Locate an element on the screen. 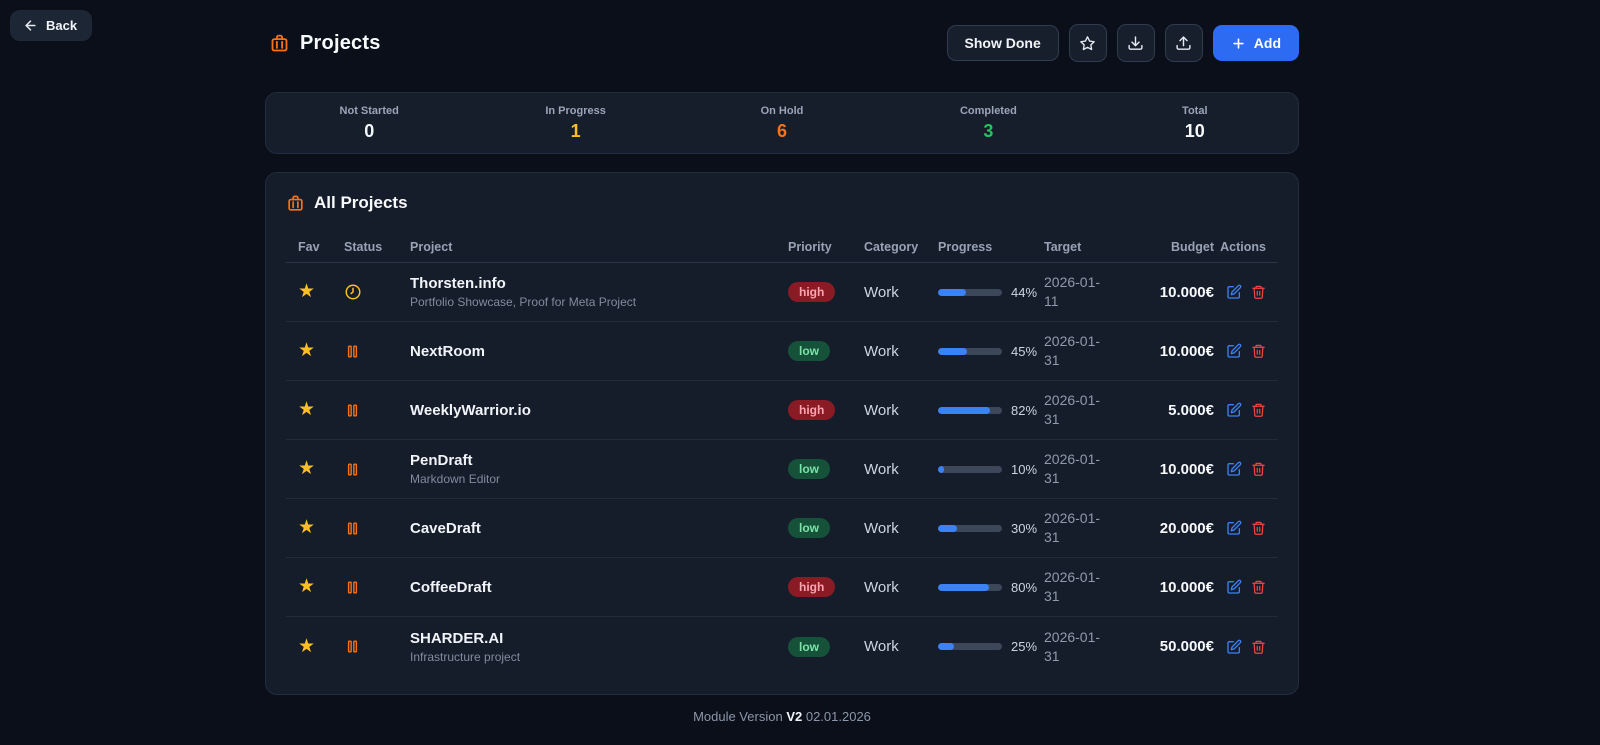 The height and width of the screenshot is (745, 1600). project-name: SHARDER.AI is located at coordinates (457, 638).